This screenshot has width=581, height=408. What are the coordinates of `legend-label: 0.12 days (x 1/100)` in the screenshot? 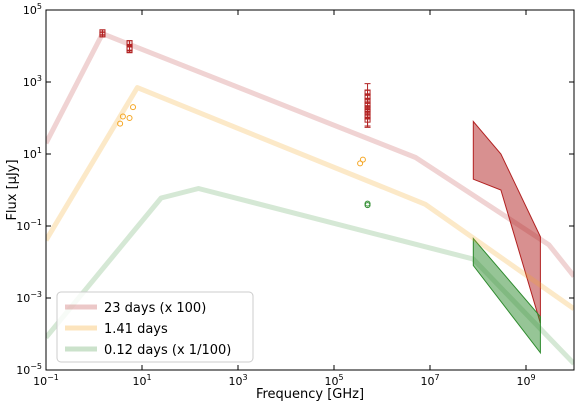 It's located at (167, 350).